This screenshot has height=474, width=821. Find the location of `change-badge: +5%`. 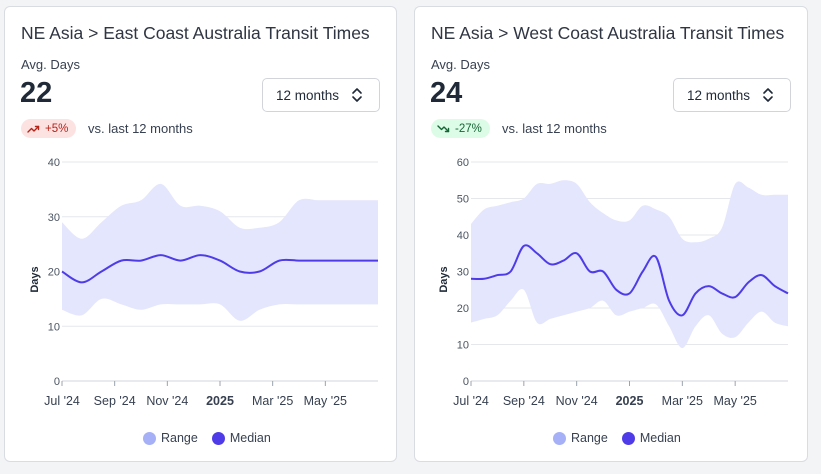

change-badge: +5% is located at coordinates (49, 128).